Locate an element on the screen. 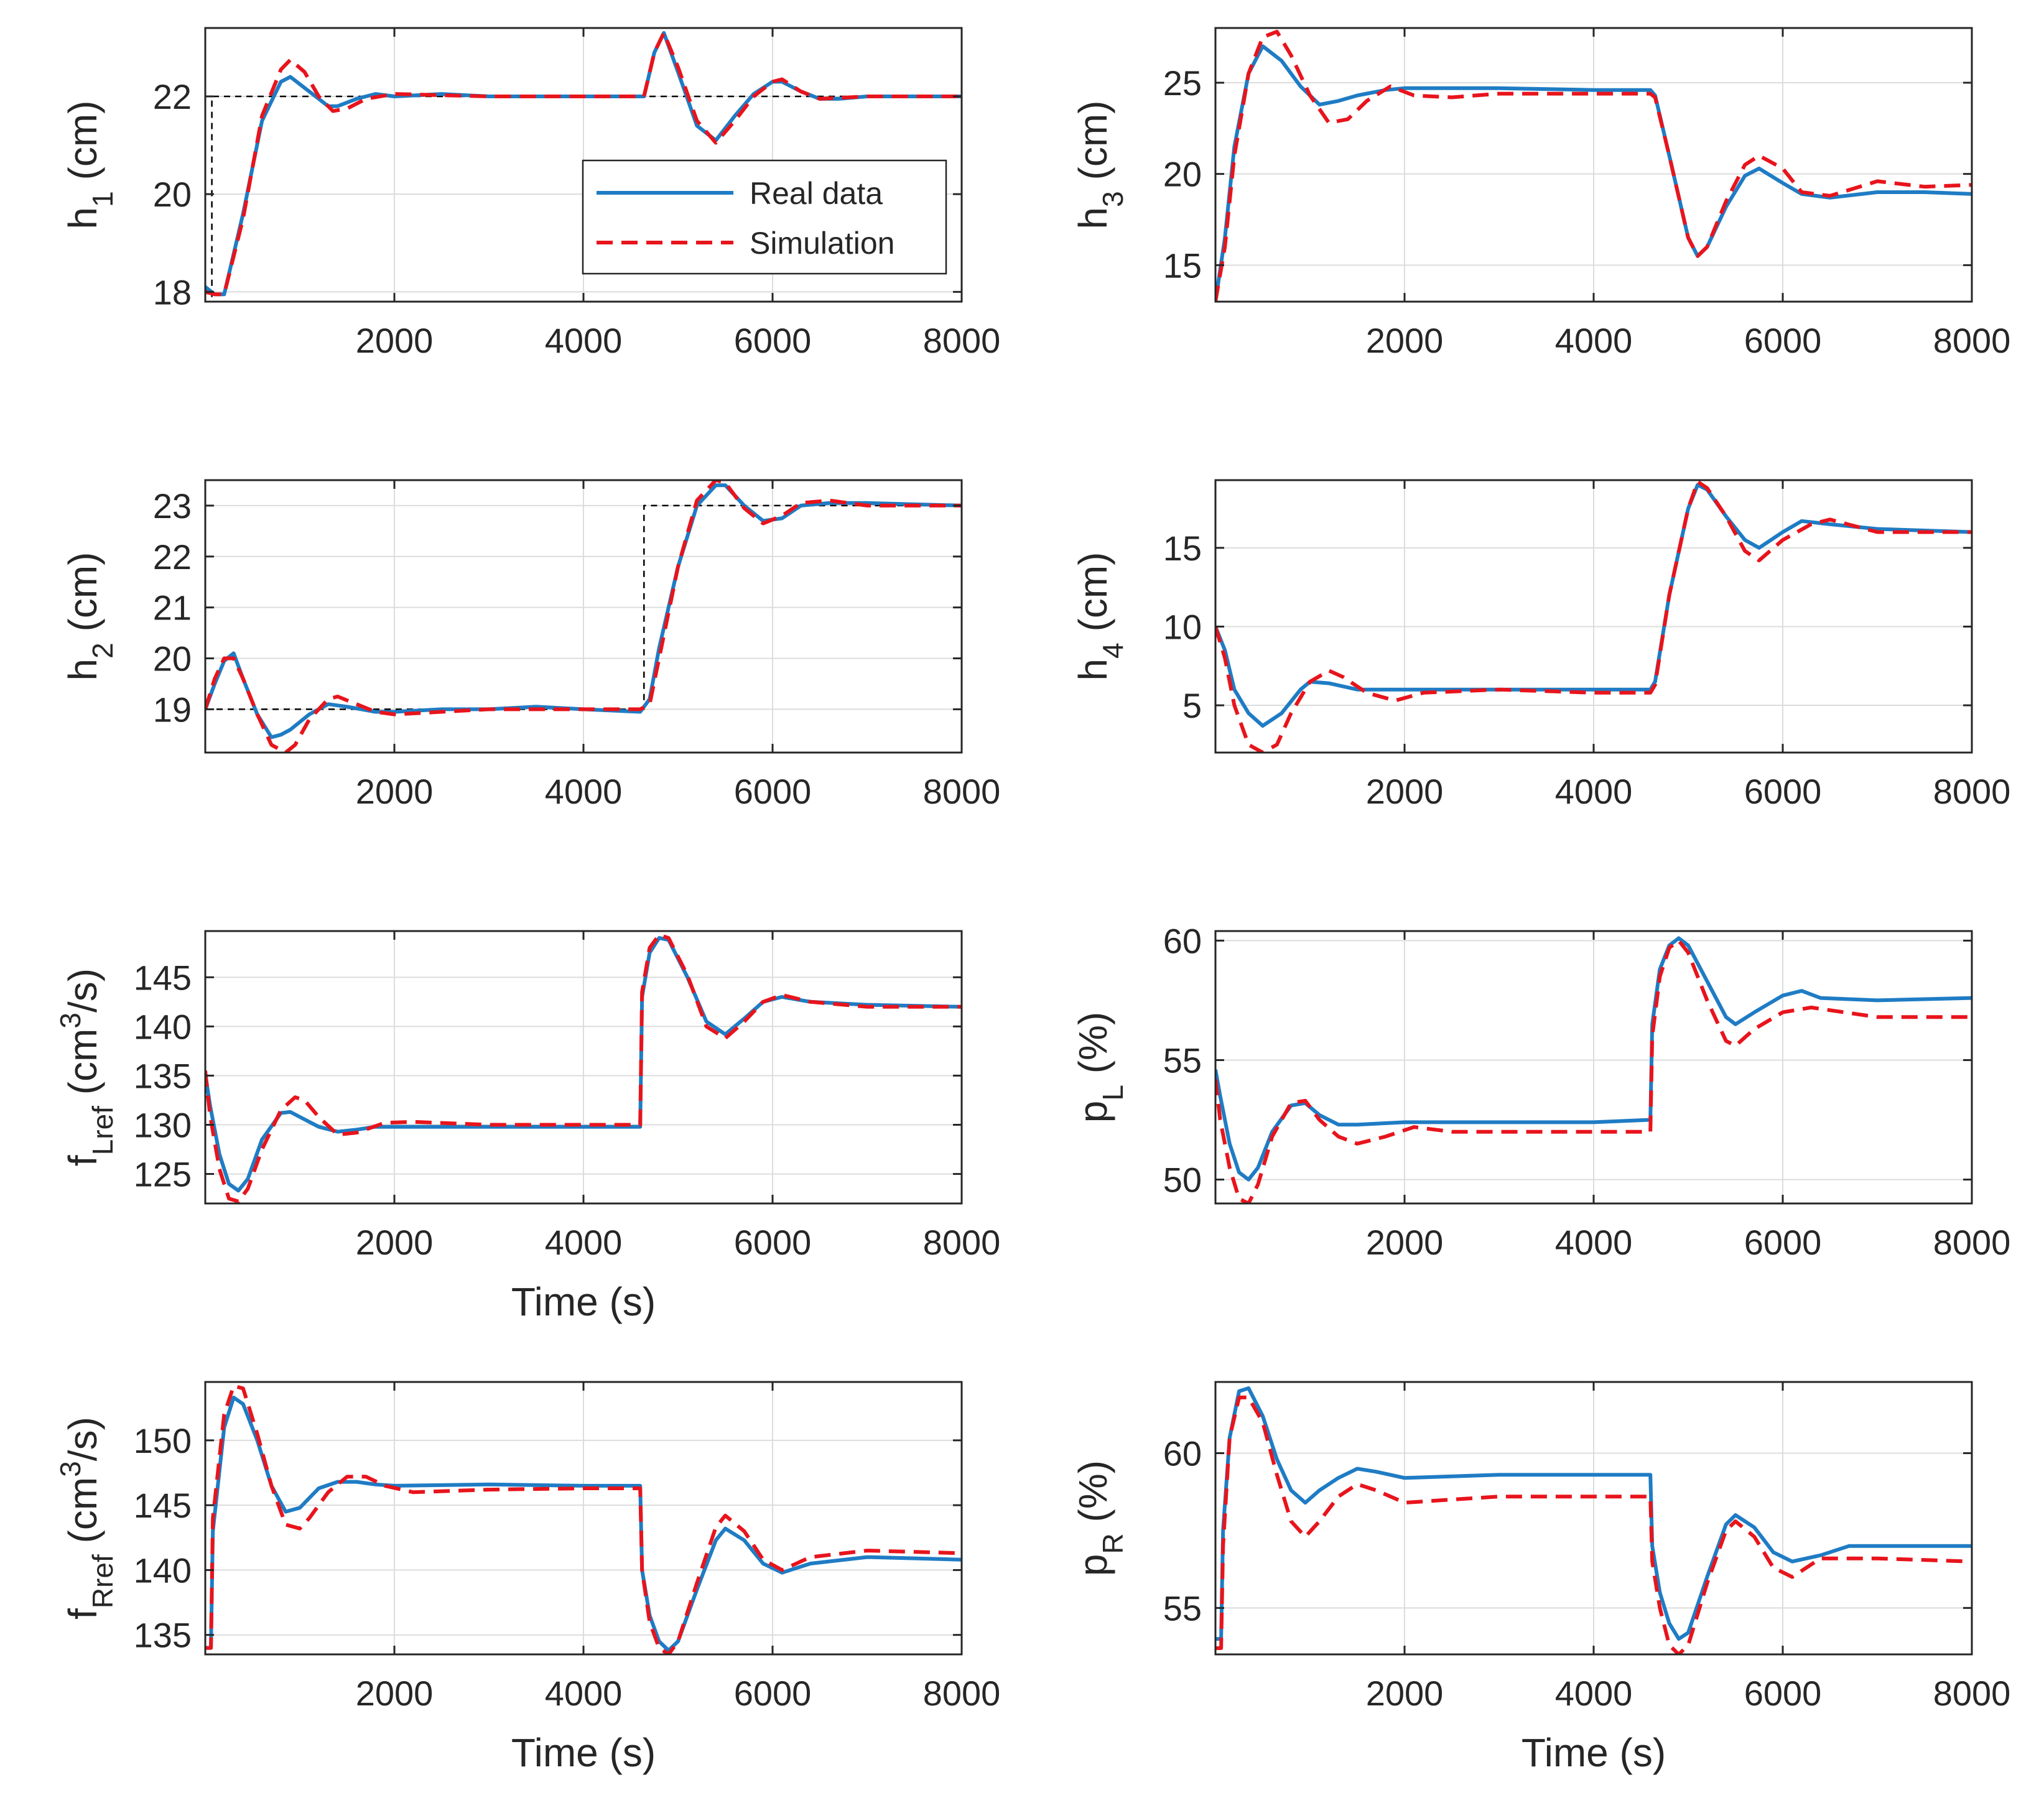 The height and width of the screenshot is (1808, 2044). y-tick-label: 125 is located at coordinates (163, 1174).